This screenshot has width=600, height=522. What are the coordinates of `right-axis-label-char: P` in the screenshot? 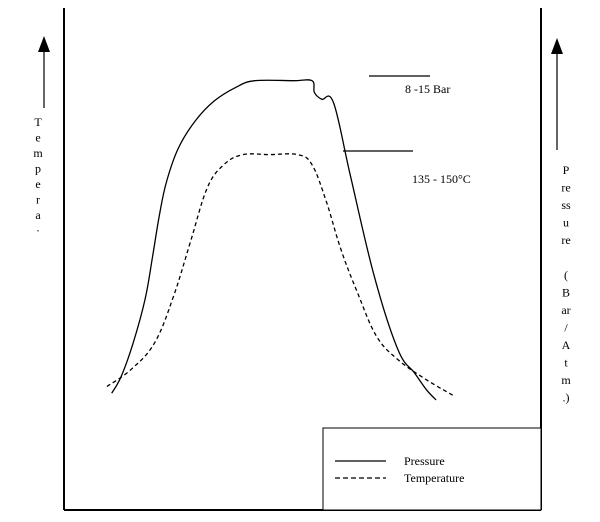 It's located at (566, 170).